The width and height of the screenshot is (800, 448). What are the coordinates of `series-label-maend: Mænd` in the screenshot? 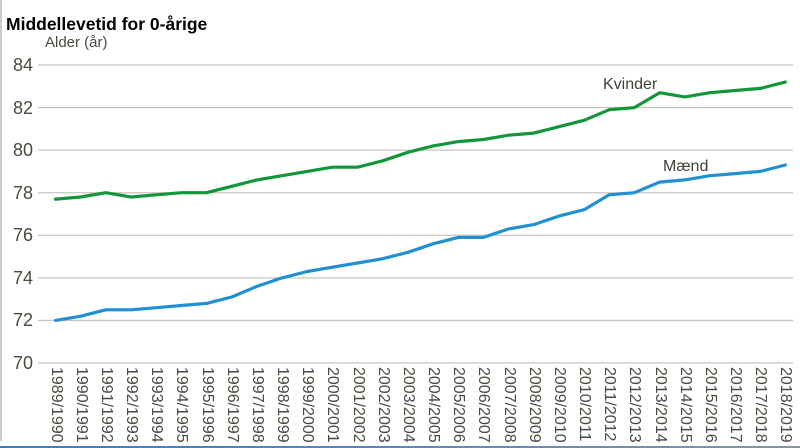 It's located at (686, 166).